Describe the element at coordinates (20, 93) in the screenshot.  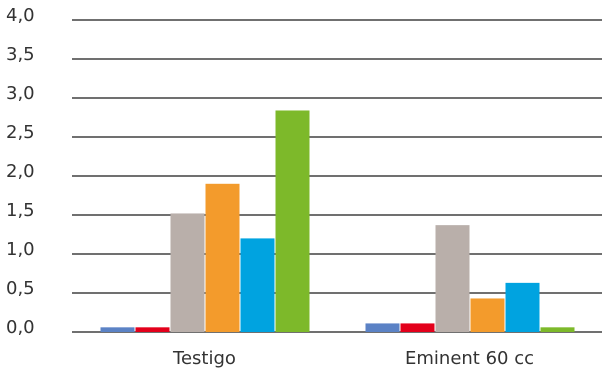
I see `y-tick-label: 3,0` at that location.